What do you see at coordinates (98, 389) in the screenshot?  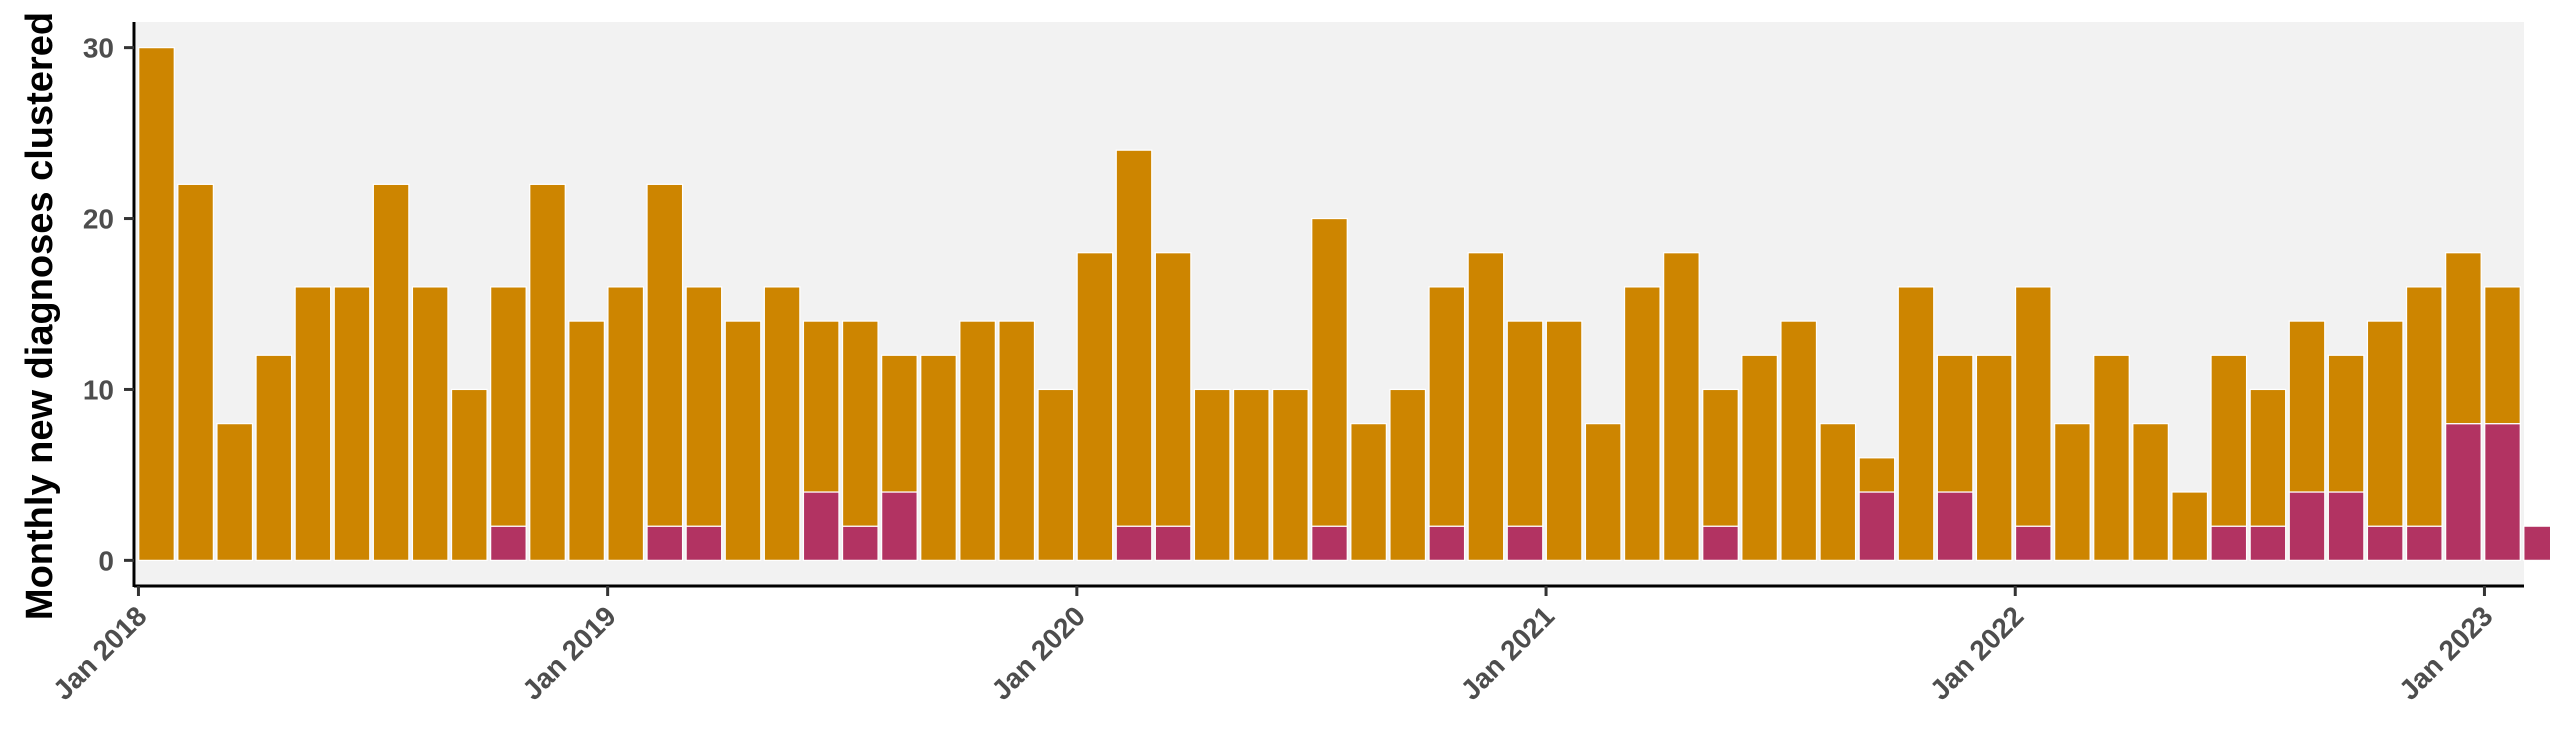 I see `y-tick-label: 10` at bounding box center [98, 389].